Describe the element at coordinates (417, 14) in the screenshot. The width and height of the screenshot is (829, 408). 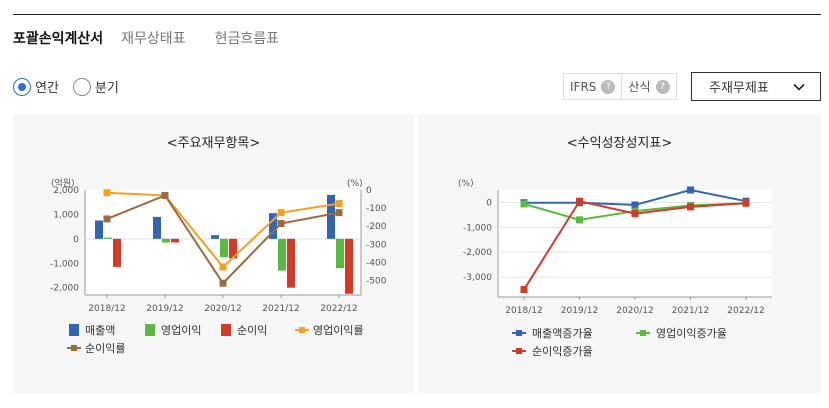
I see `top-divider` at that location.